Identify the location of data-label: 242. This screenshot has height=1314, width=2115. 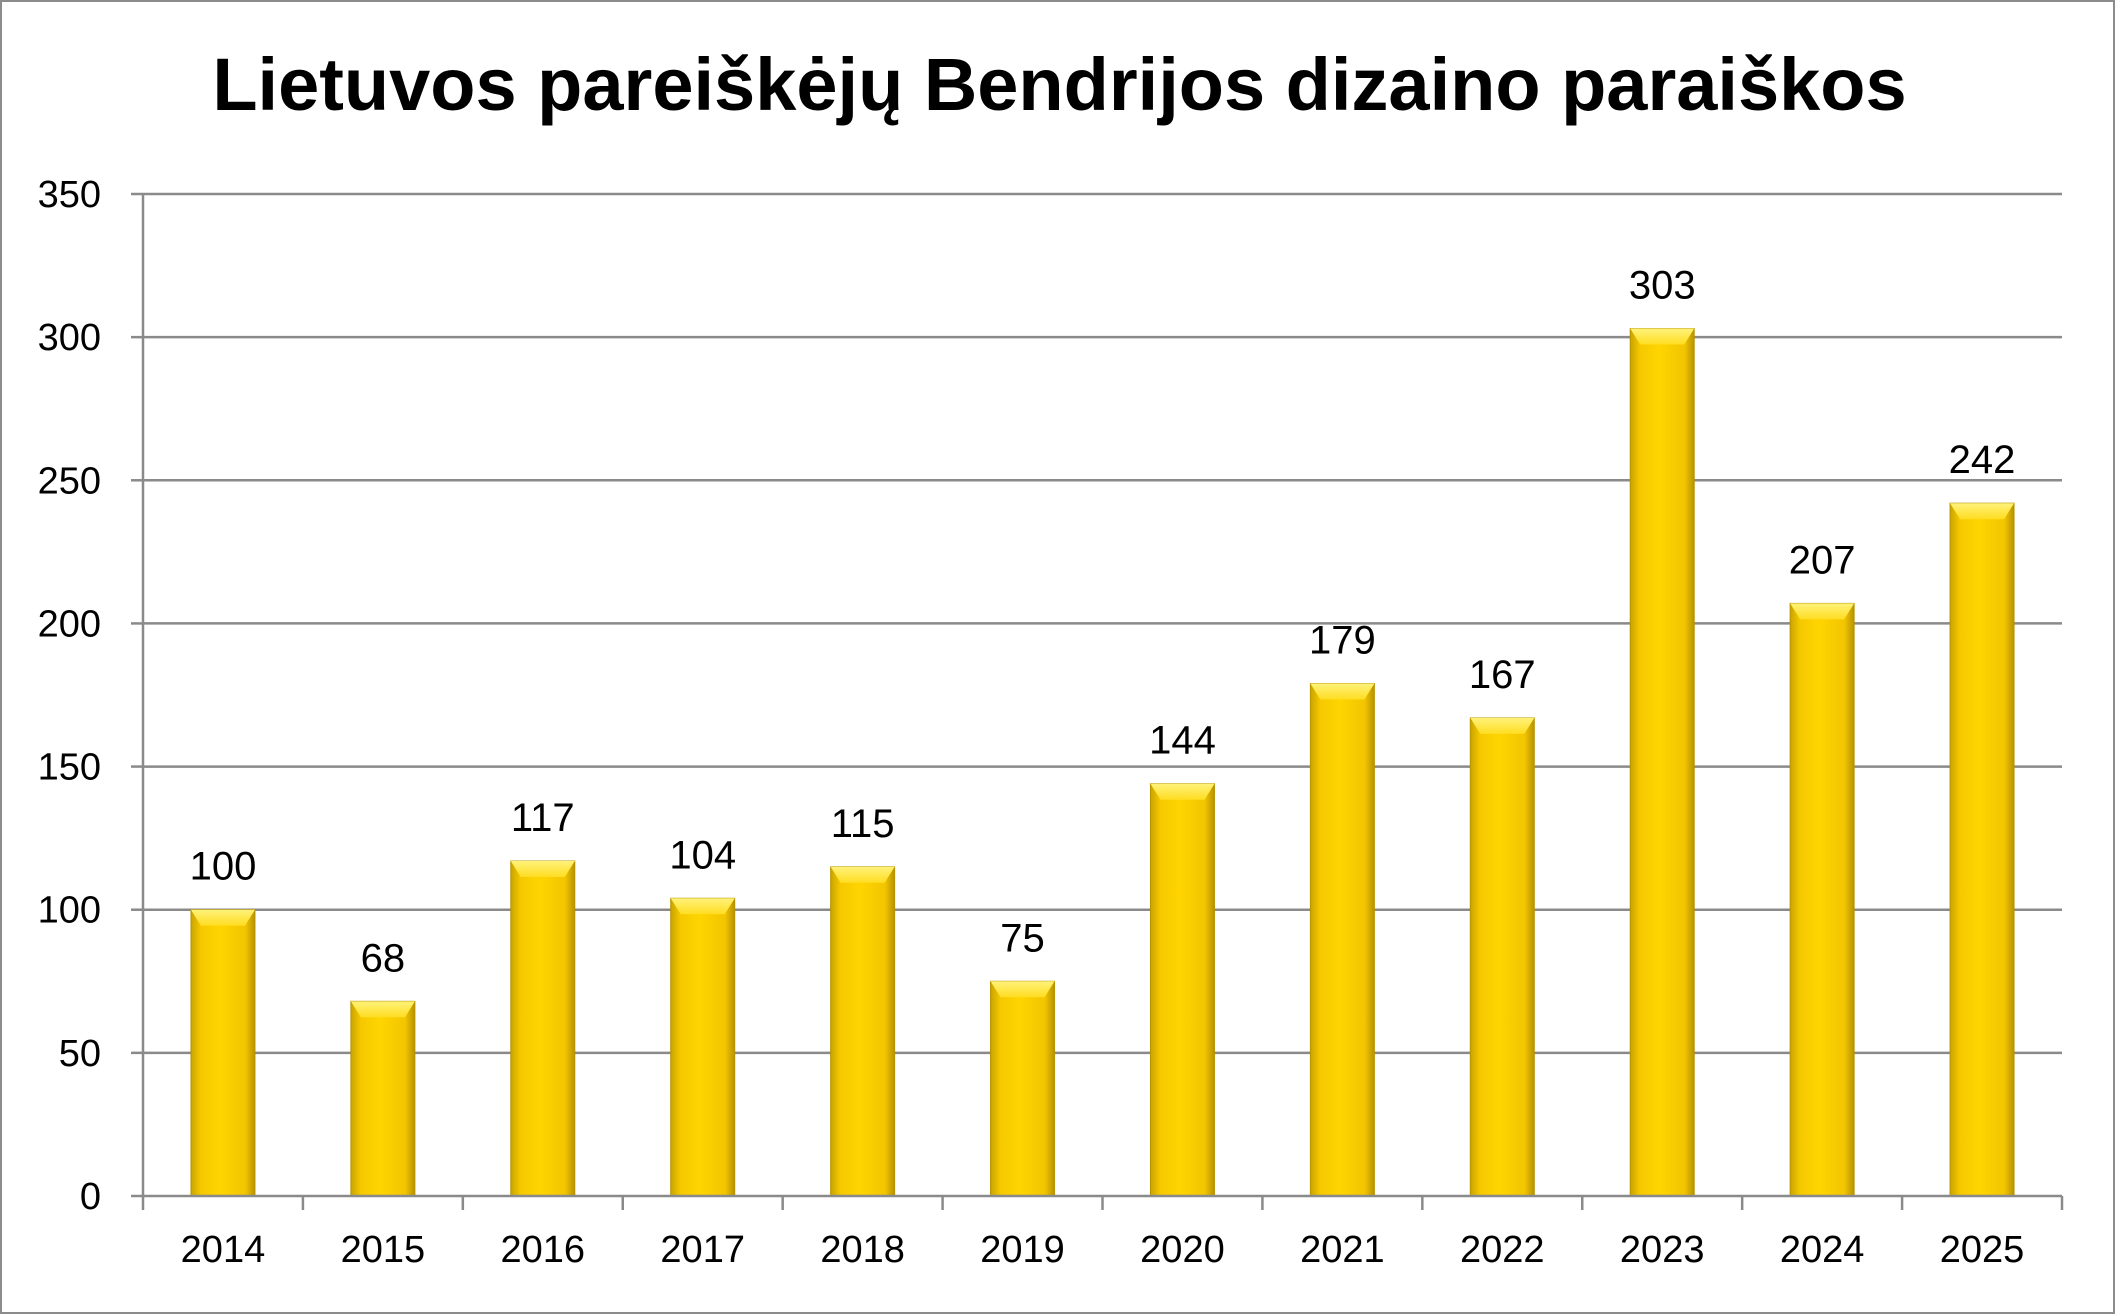
(1982, 460).